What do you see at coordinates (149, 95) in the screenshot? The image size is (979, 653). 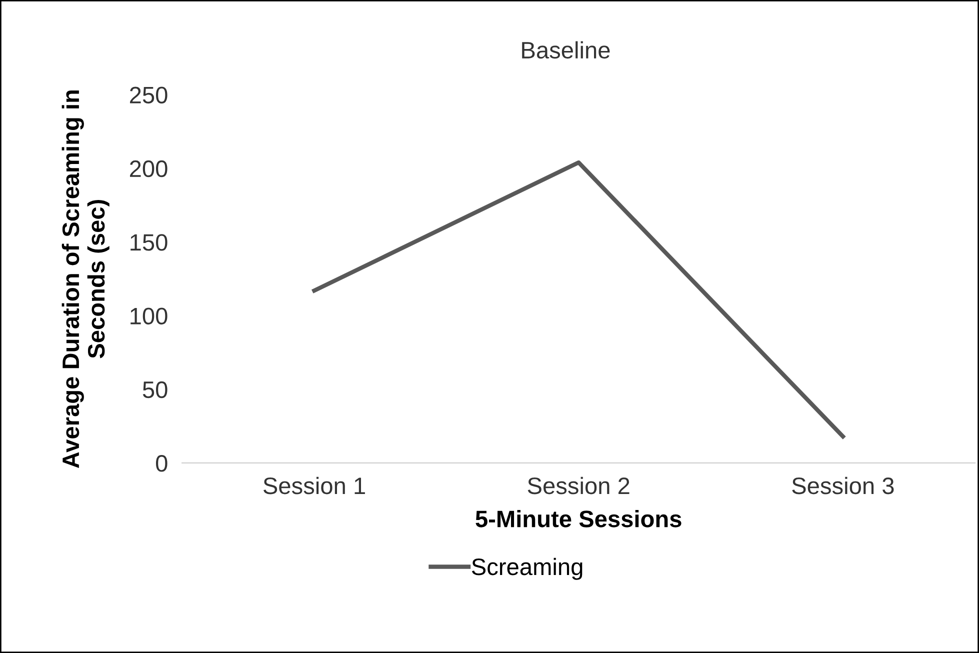 I see `y-tick-label: 250` at bounding box center [149, 95].